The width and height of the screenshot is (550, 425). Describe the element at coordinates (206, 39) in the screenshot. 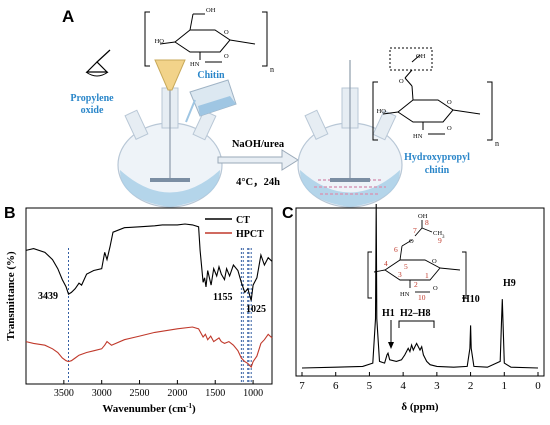

I see `chitin-structure` at that location.